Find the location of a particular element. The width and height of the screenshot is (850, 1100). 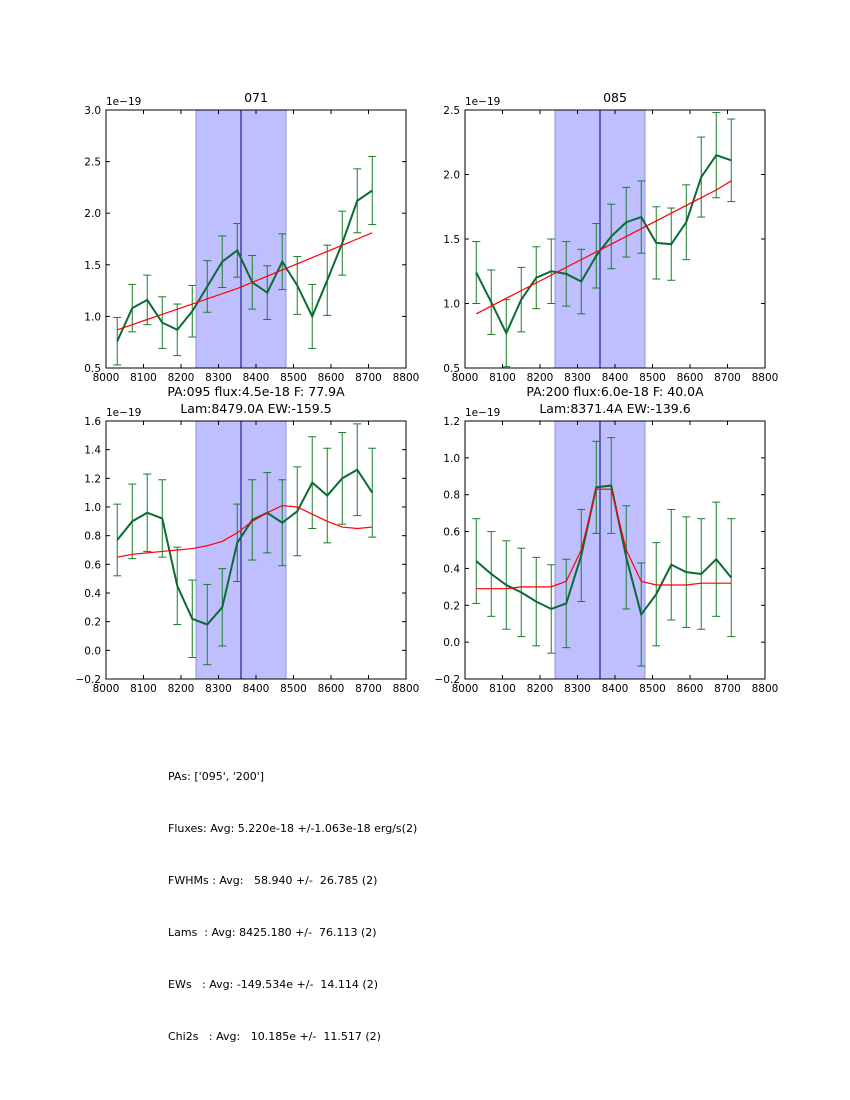

summary-pas: PAs: ['095', '200'] is located at coordinates (216, 776).